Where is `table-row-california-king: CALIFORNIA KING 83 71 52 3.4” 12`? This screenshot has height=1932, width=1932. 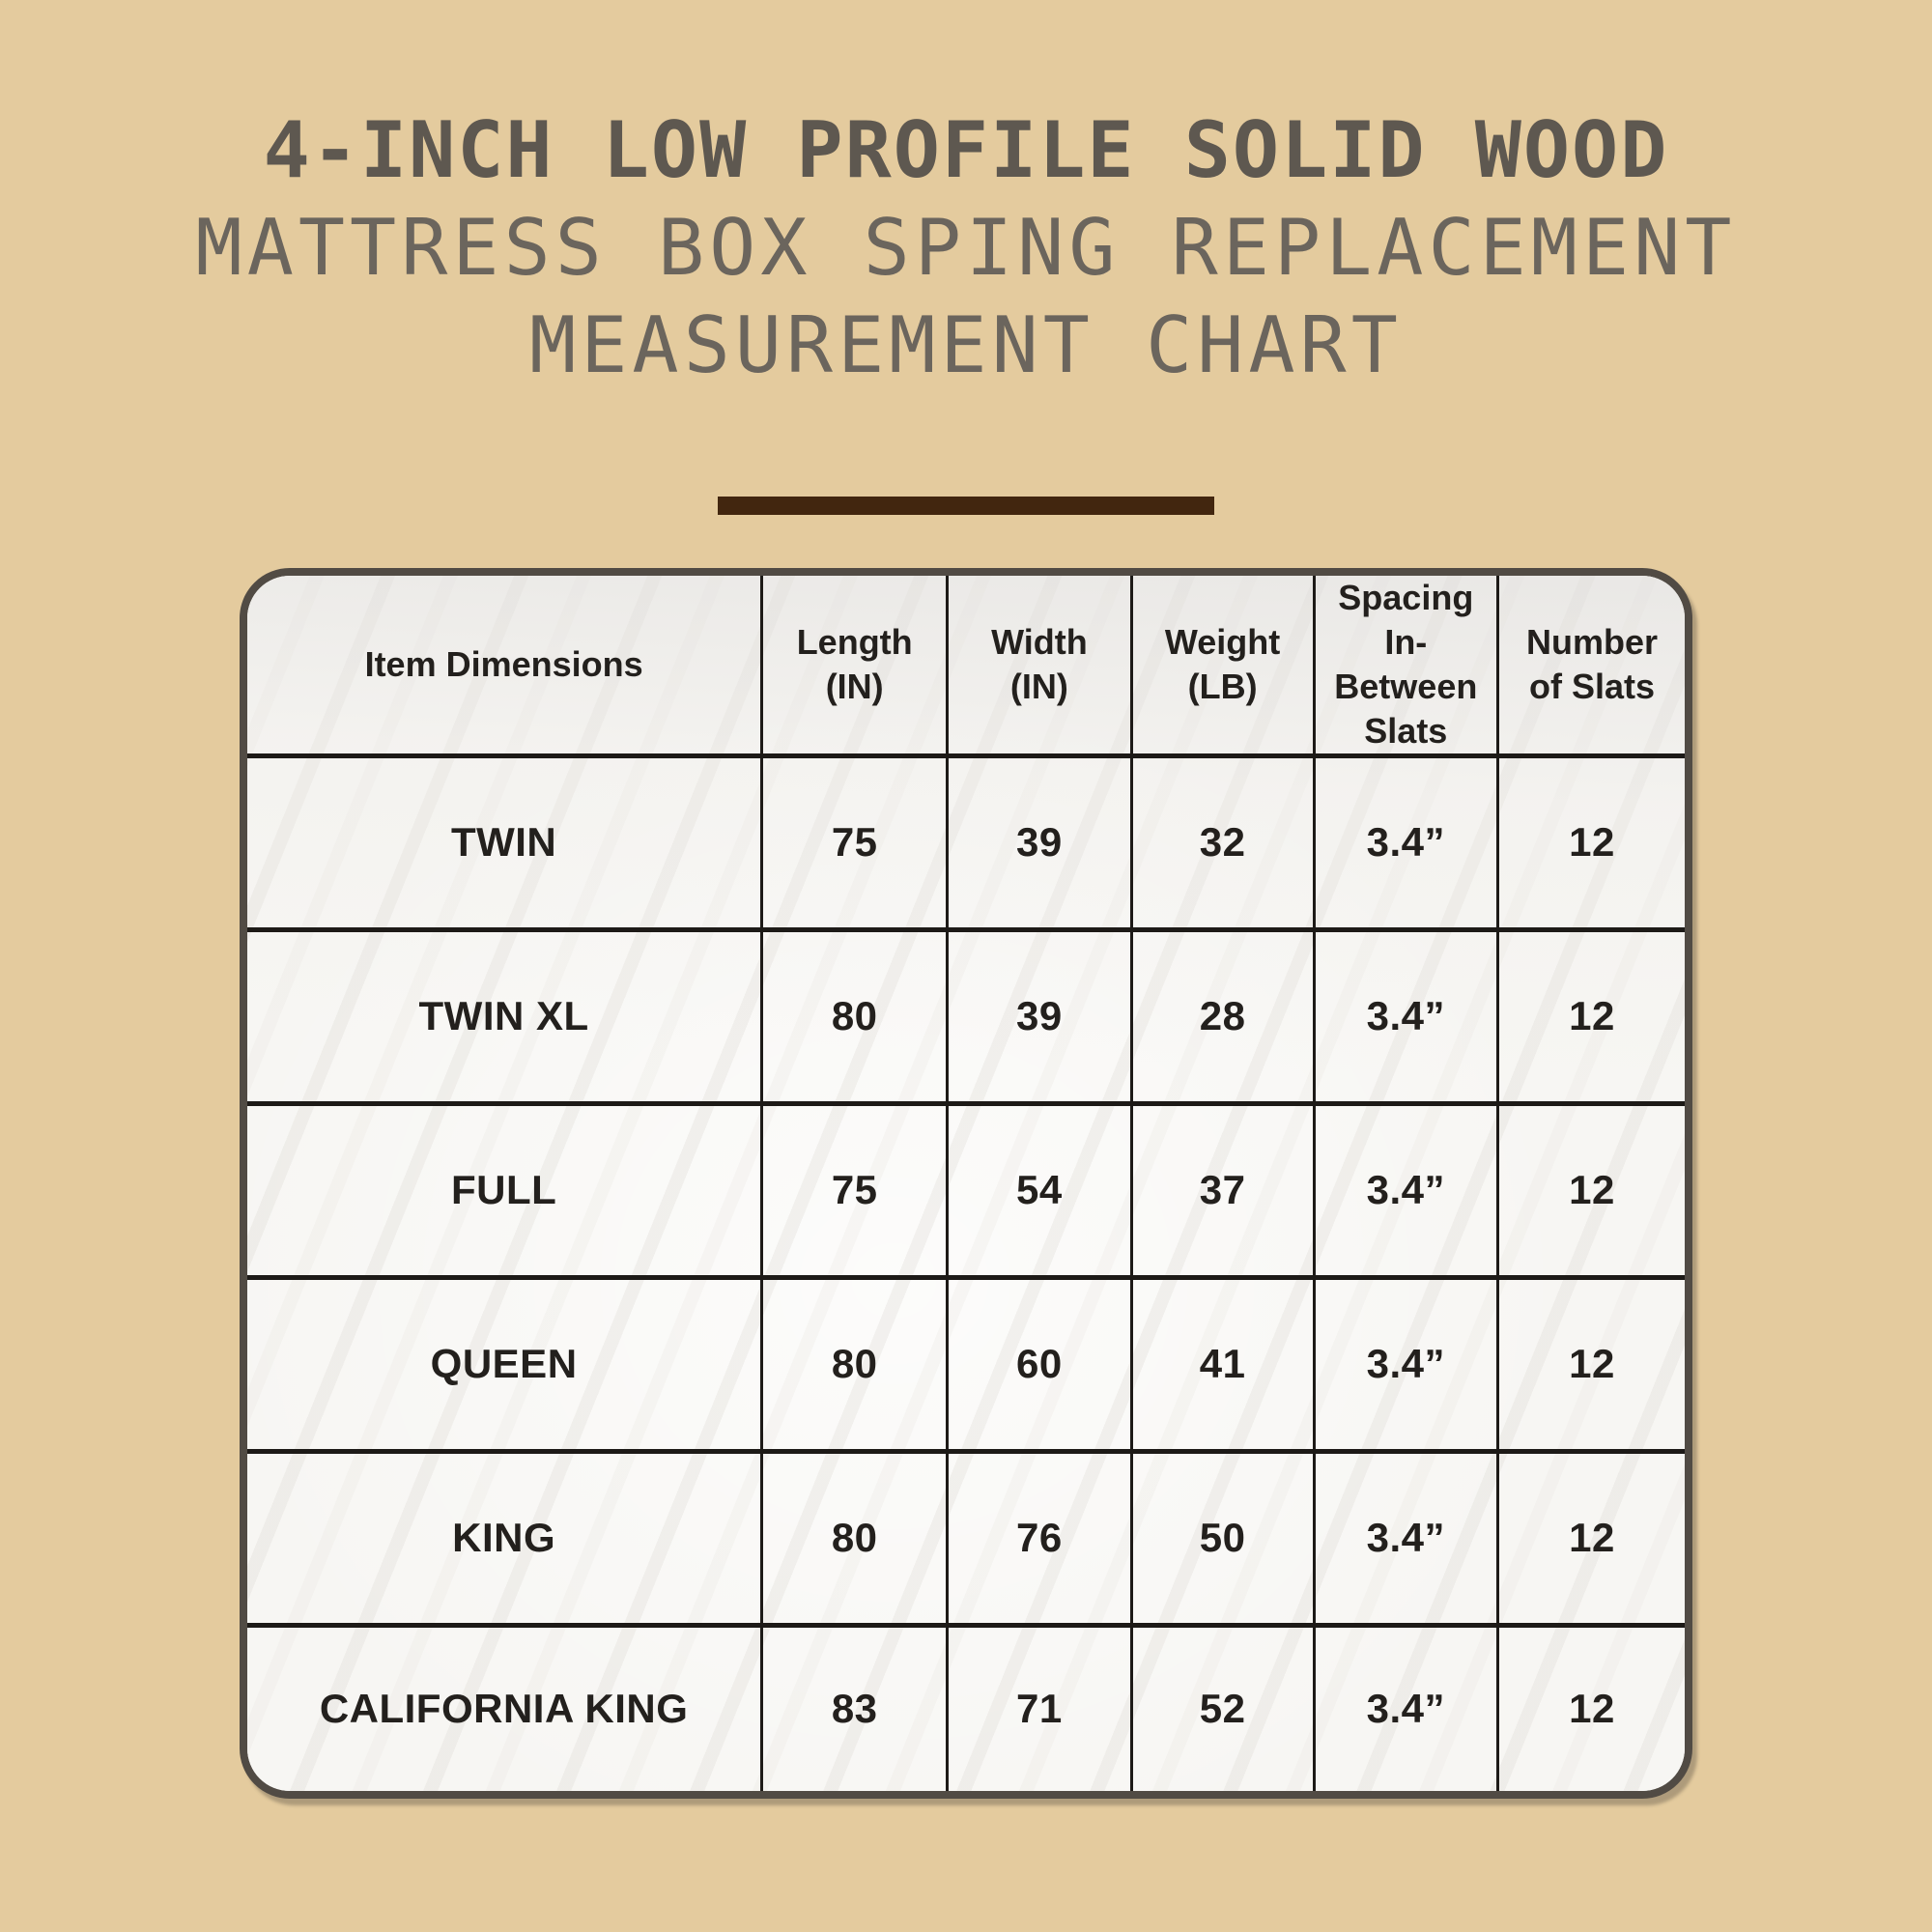 table-row-california-king: CALIFORNIA KING 83 71 52 3.4” 12 is located at coordinates (966, 1706).